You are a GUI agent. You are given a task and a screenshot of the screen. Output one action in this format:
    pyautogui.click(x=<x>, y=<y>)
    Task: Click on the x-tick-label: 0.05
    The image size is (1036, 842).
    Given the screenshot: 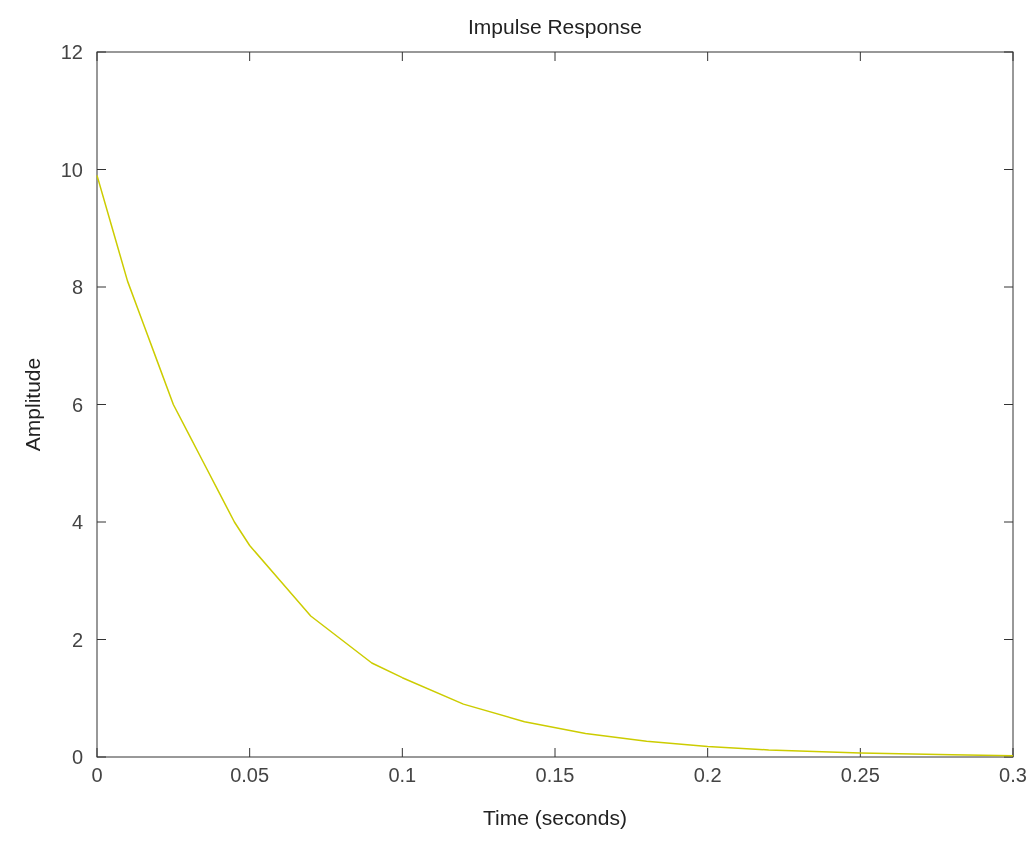 What is the action you would take?
    pyautogui.click(x=250, y=775)
    